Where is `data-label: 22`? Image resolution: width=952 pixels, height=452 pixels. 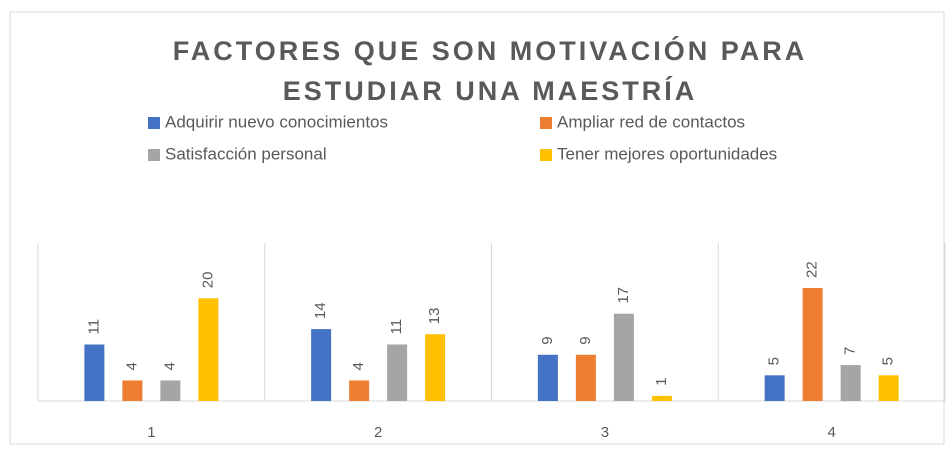 data-label: 22 is located at coordinates (812, 269).